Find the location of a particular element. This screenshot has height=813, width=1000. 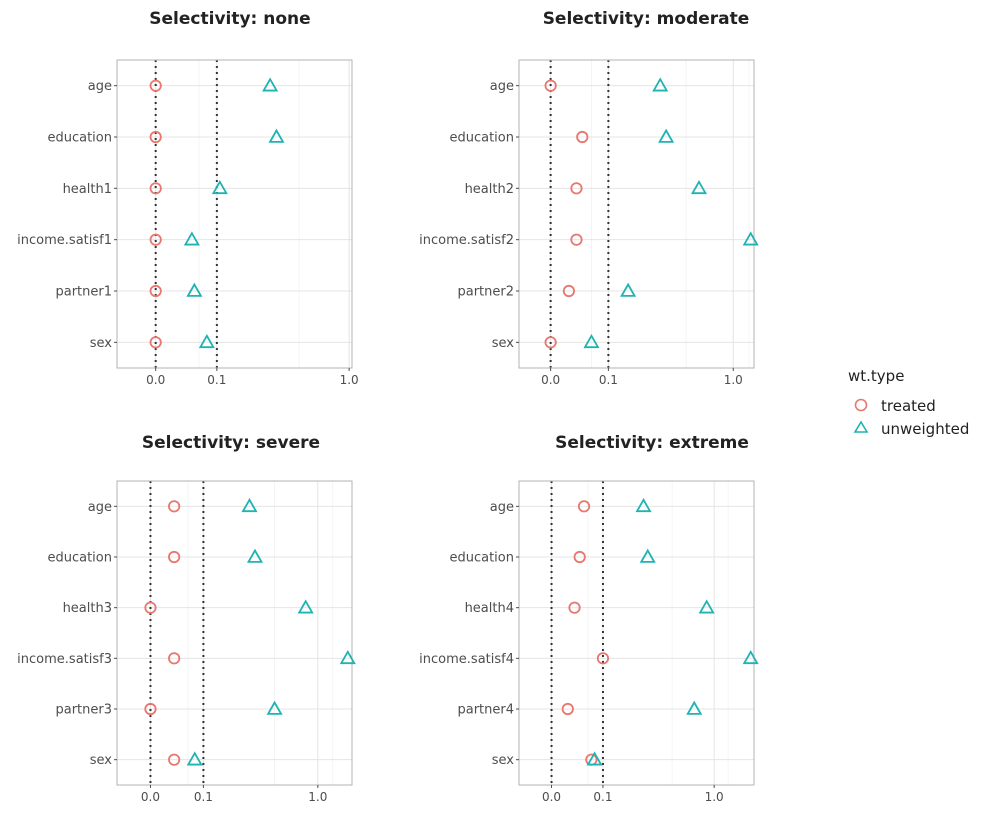

y-tick-label: health2 is located at coordinates (489, 189).